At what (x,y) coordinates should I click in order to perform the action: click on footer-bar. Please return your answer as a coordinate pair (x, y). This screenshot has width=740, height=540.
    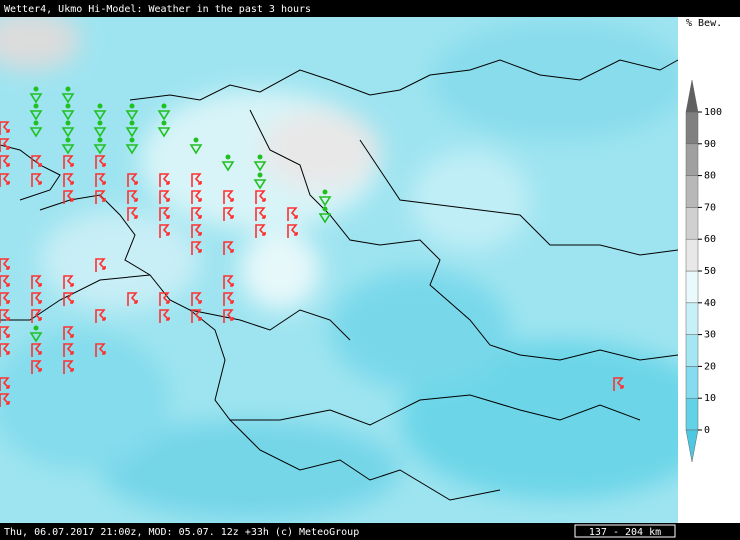
    Looking at the image, I should click on (370, 531).